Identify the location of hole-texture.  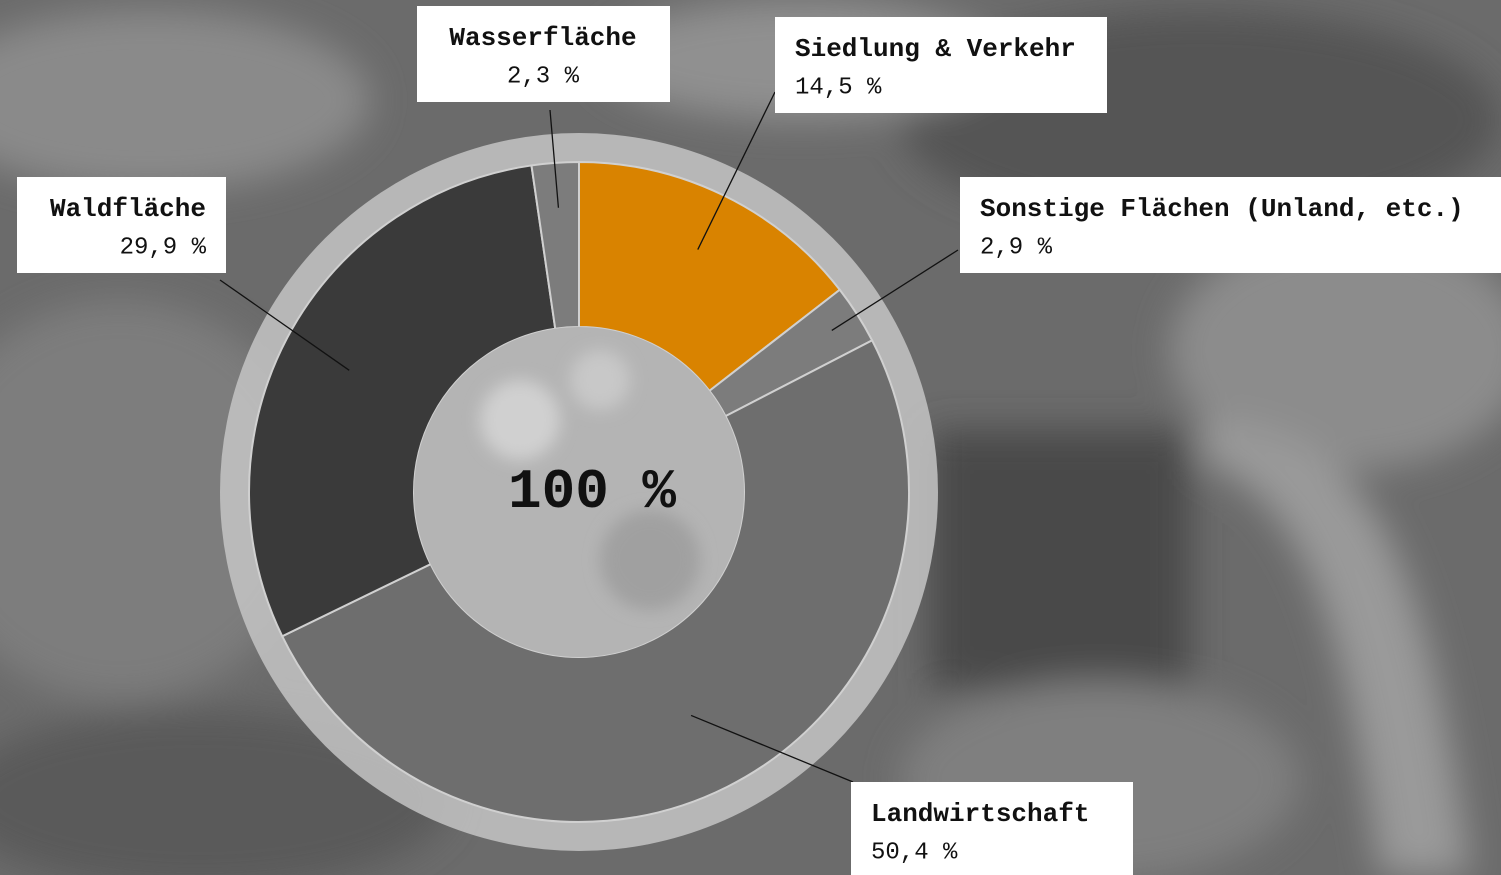
(590, 480).